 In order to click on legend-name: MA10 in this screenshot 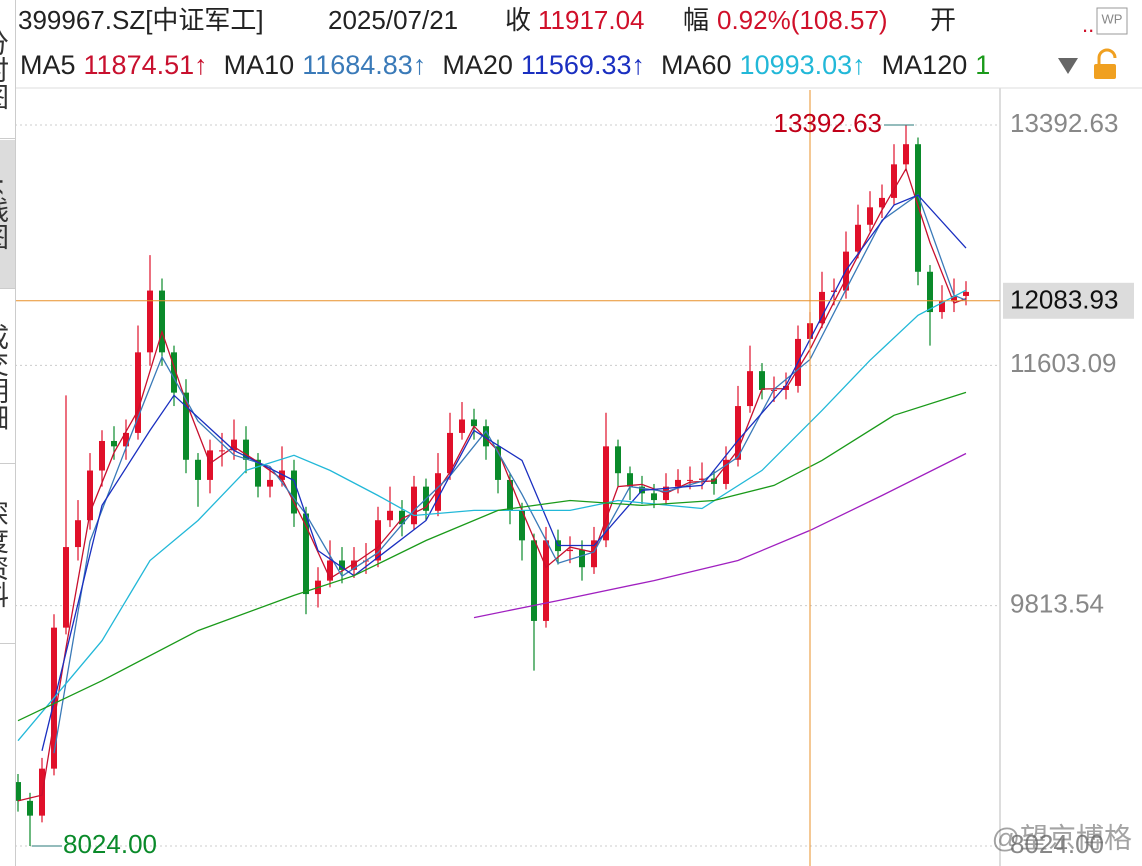, I will do `click(259, 65)`.